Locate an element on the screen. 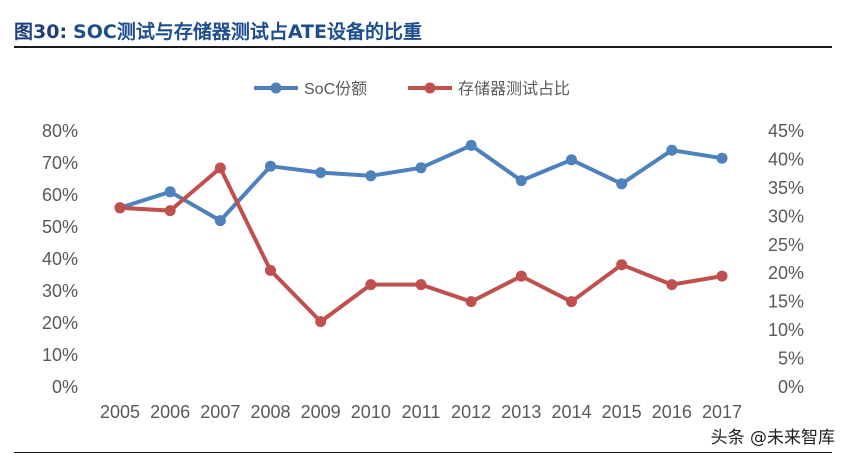  x-tick-label: 2016 is located at coordinates (672, 412).